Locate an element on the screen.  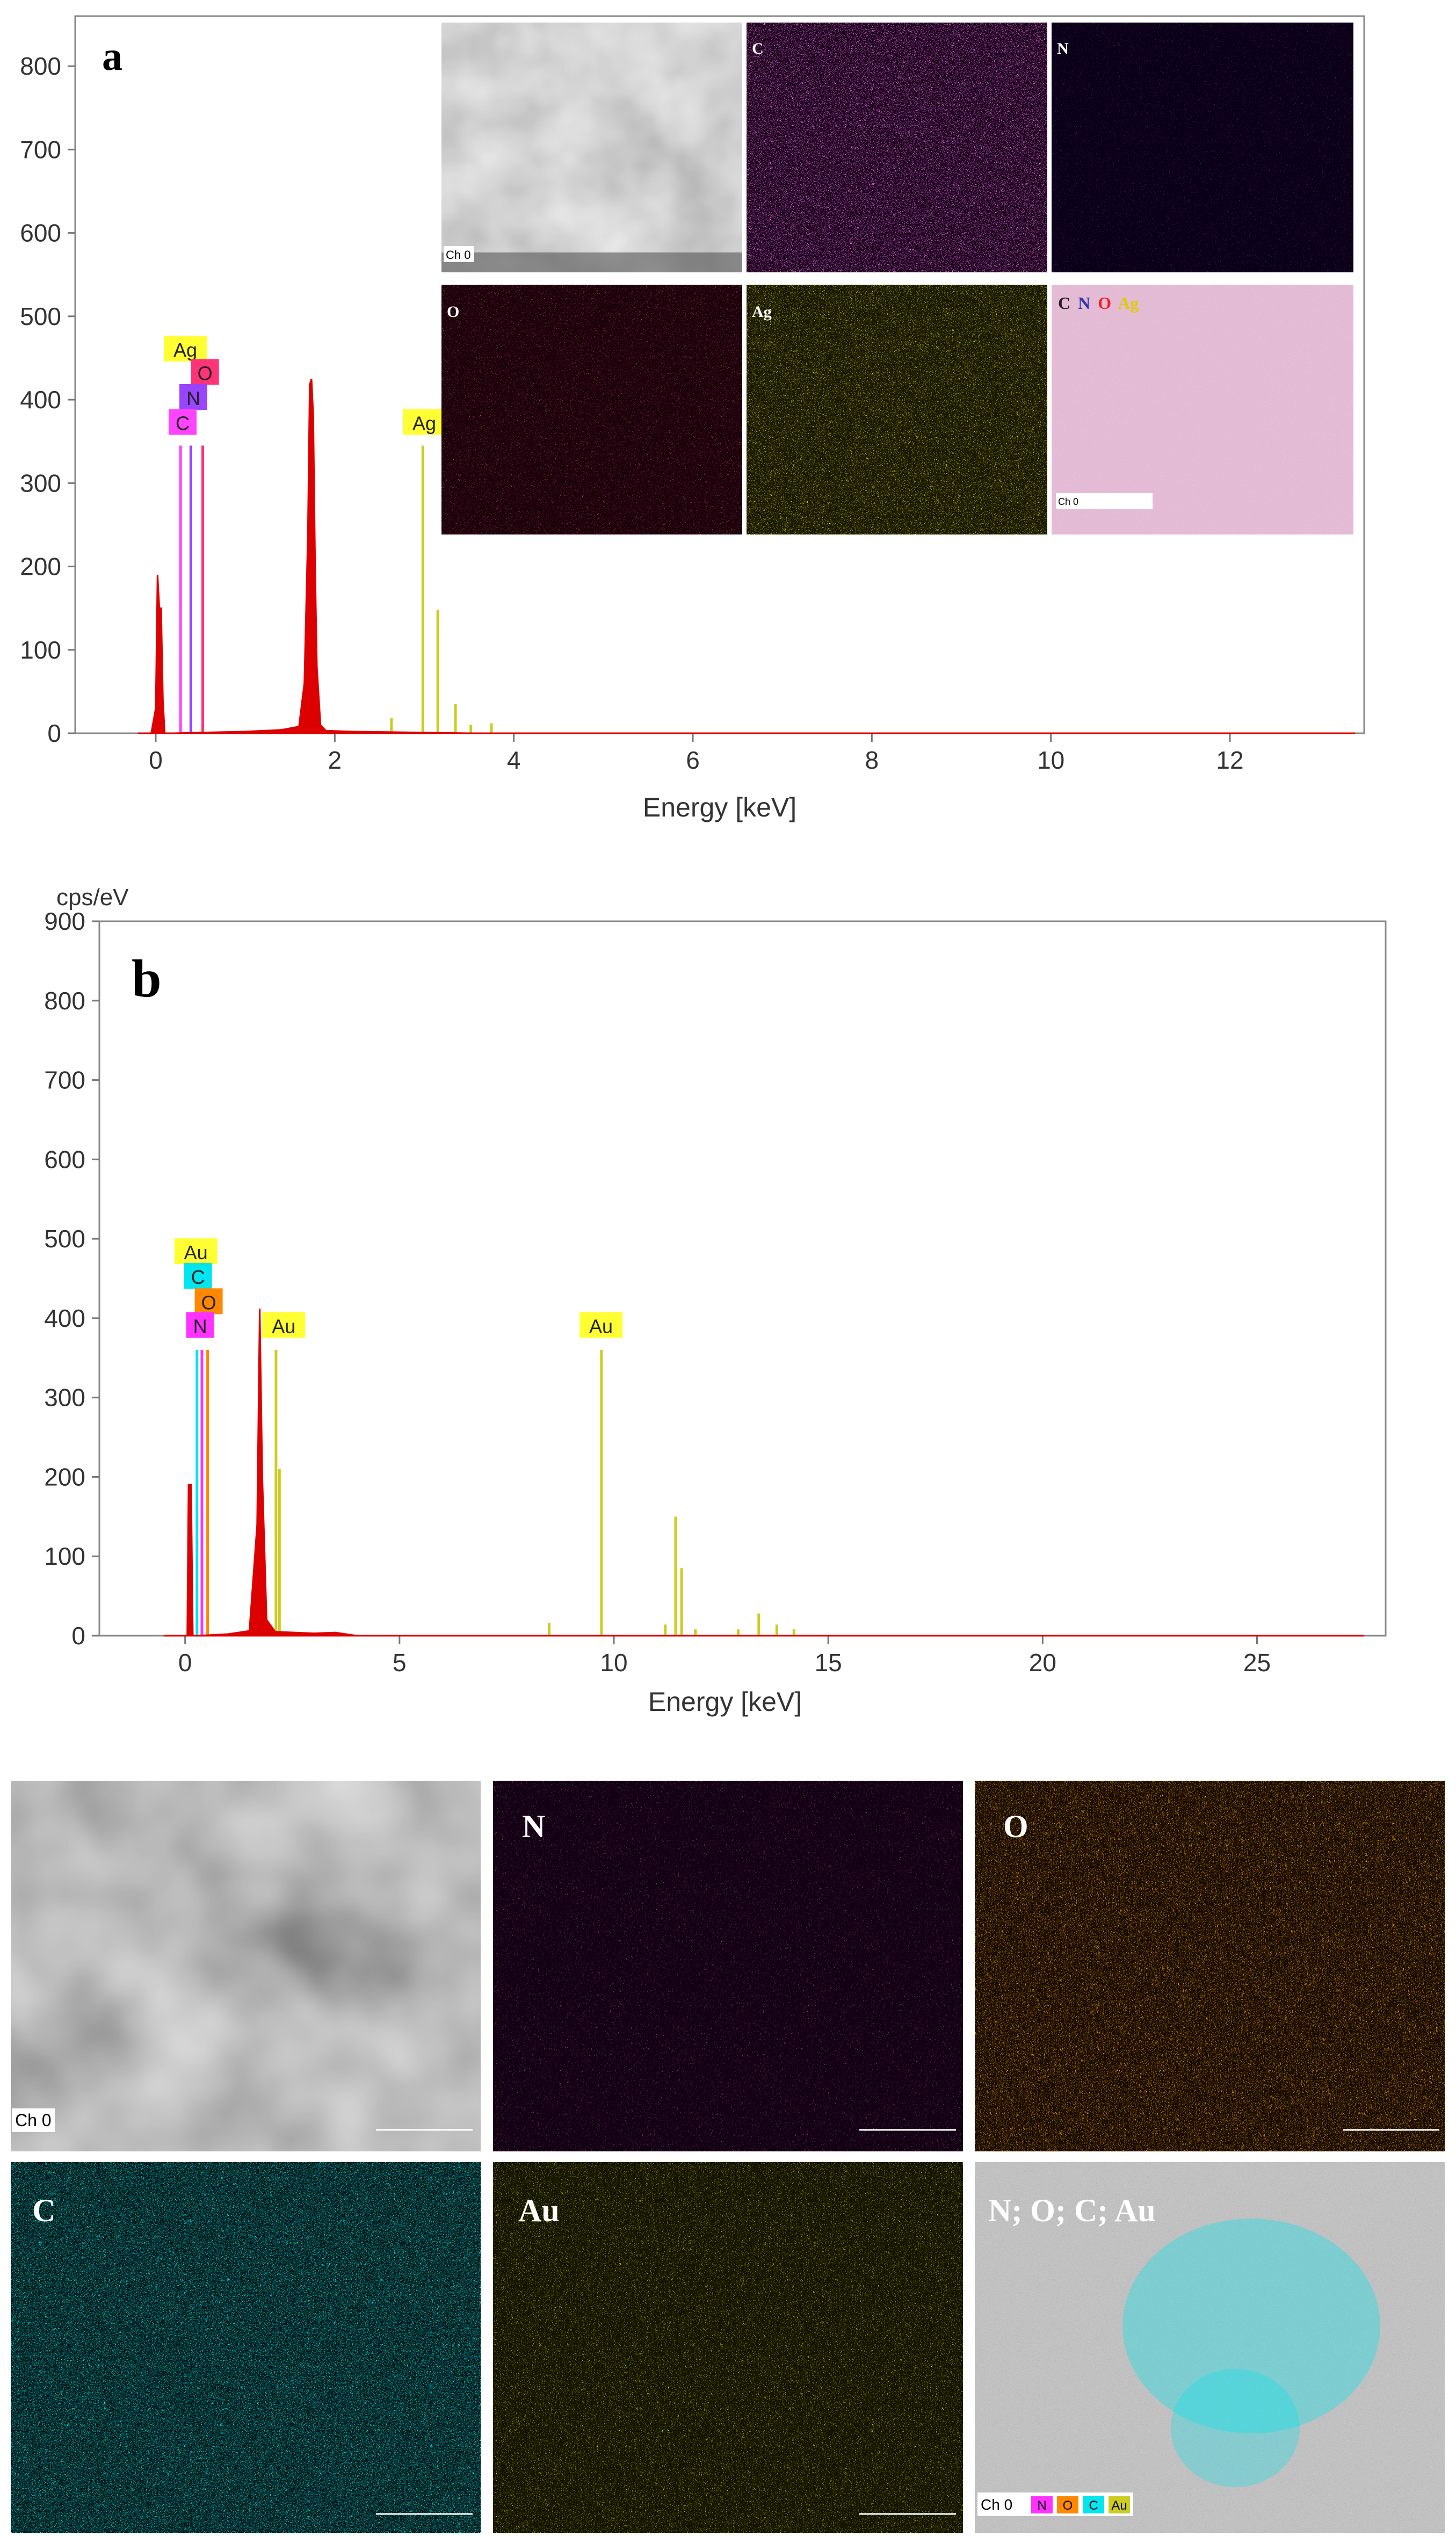
panel-b-x-axis: 0 5 10 15 20 25 is located at coordinates (724, 1656).